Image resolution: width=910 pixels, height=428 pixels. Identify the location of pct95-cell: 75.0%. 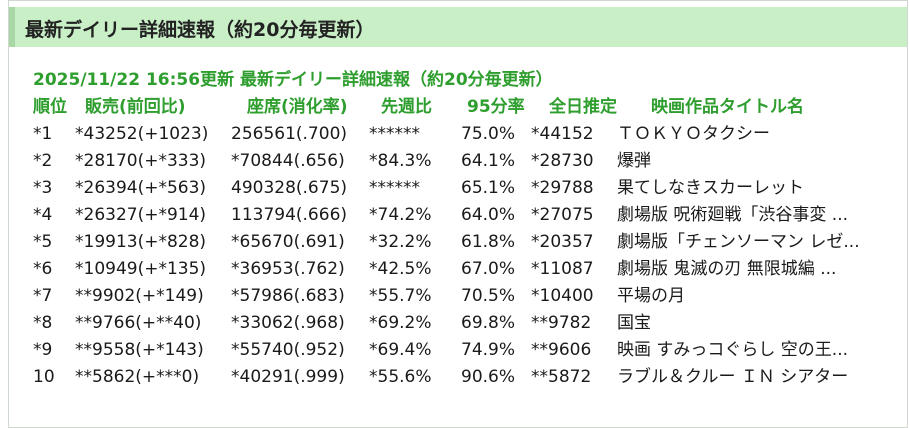
(488, 134).